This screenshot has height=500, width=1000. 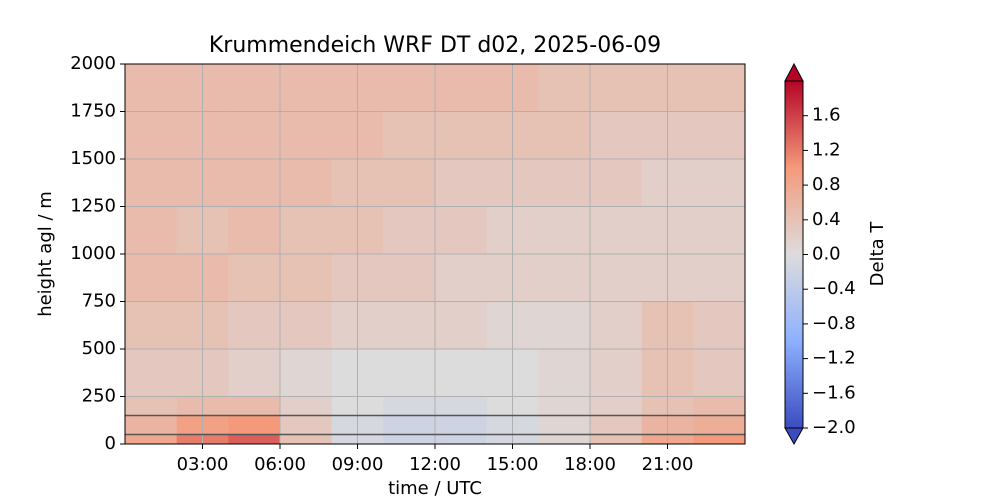 What do you see at coordinates (203, 464) in the screenshot?
I see `x-tick-label: 03:00` at bounding box center [203, 464].